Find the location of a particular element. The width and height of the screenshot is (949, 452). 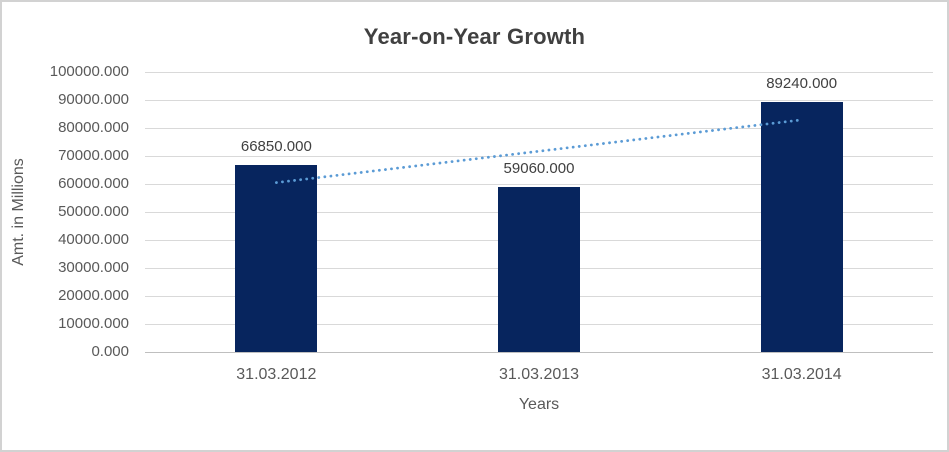

y-tick-label: 40000.000 is located at coordinates (93, 239).